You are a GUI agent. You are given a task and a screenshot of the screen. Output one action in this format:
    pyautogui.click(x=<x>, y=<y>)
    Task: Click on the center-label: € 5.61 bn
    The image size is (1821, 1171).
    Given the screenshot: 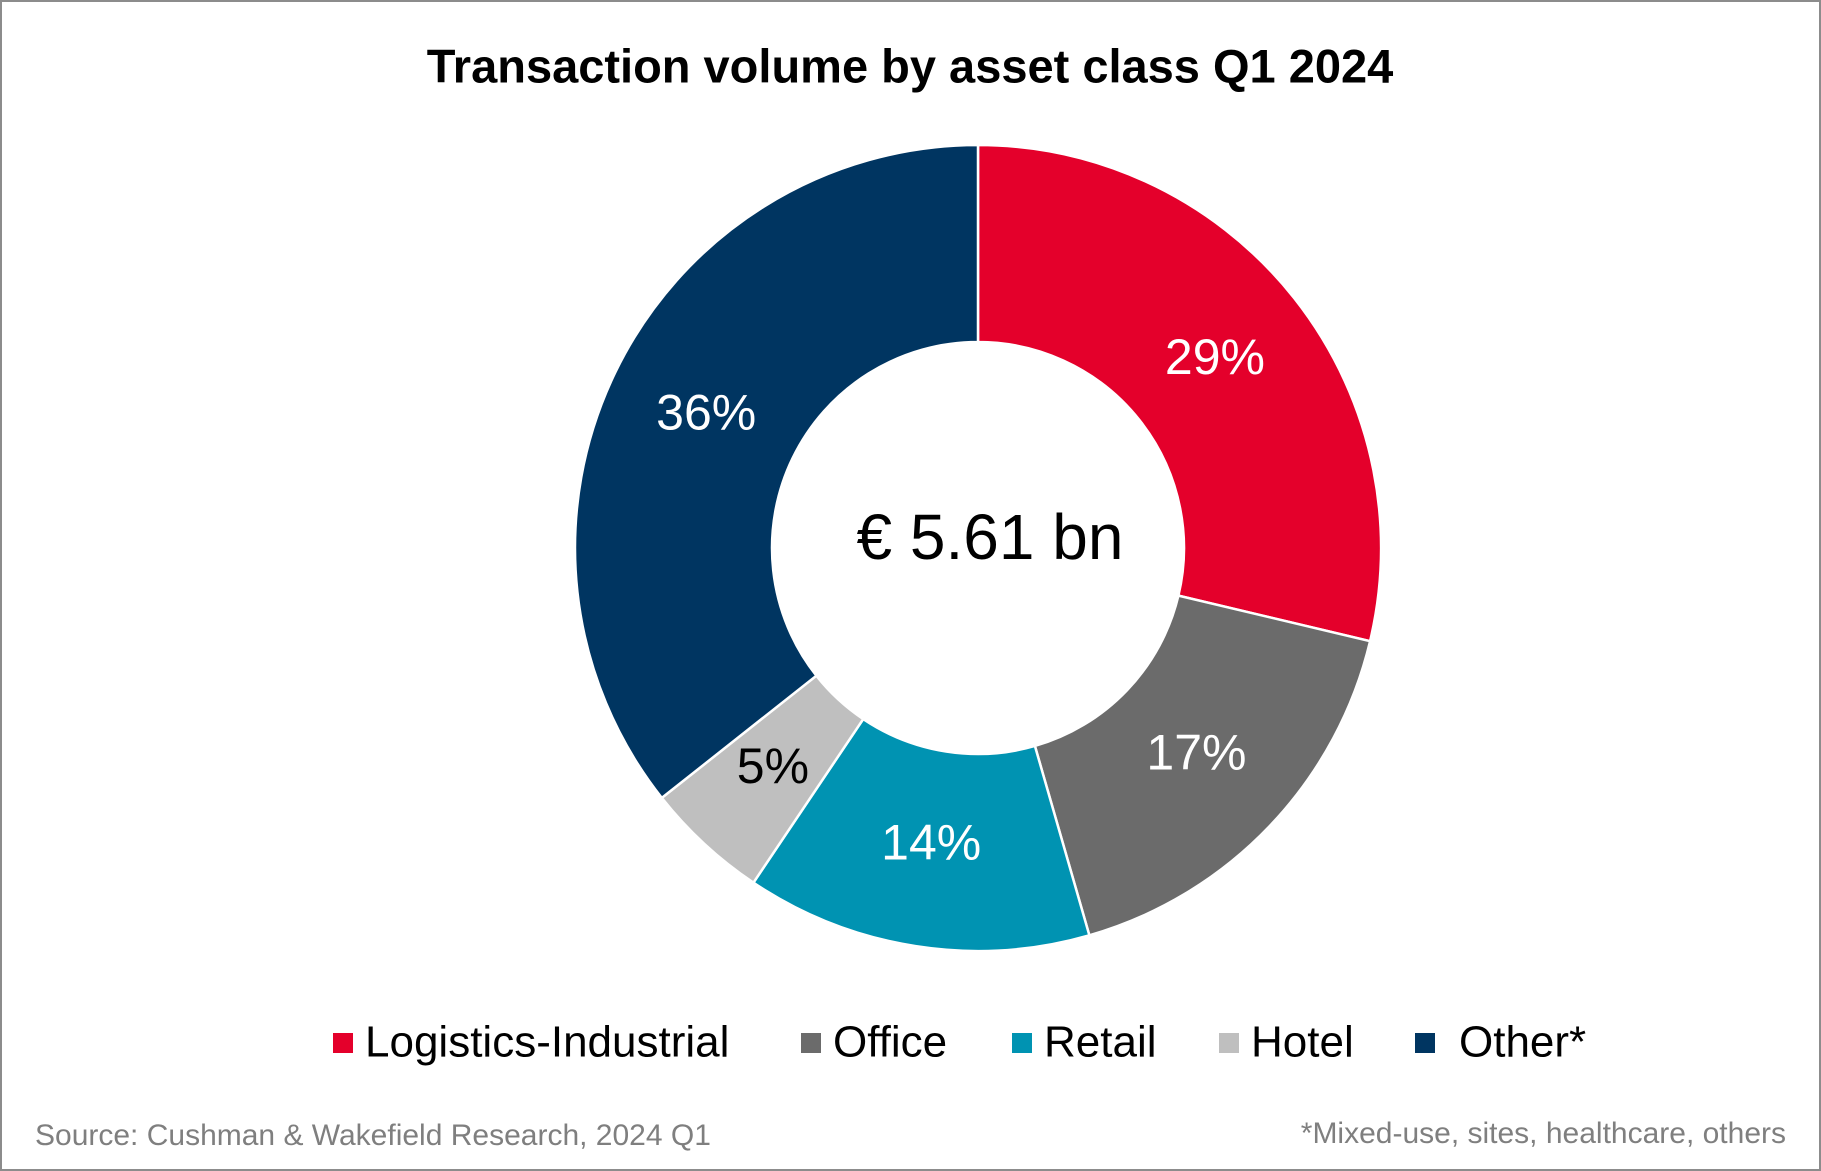 What is the action you would take?
    pyautogui.click(x=990, y=537)
    